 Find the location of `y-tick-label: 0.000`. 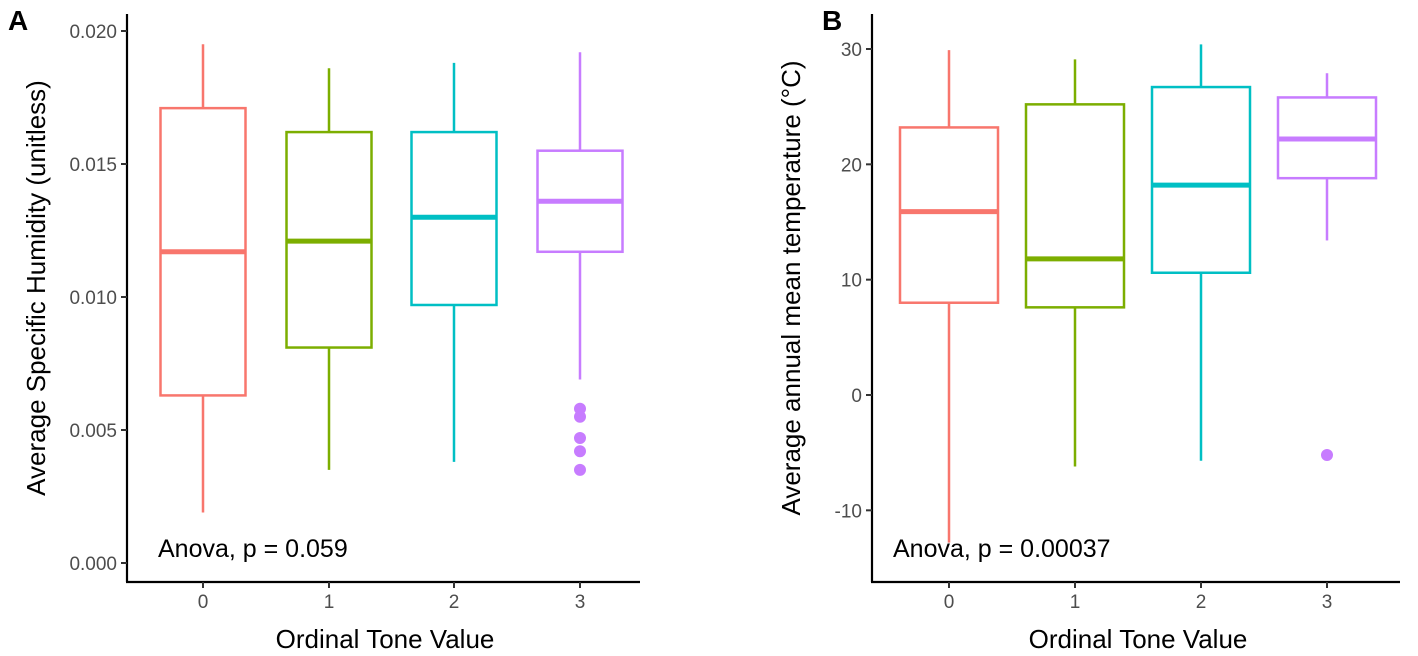

y-tick-label: 0.000 is located at coordinates (93, 564).